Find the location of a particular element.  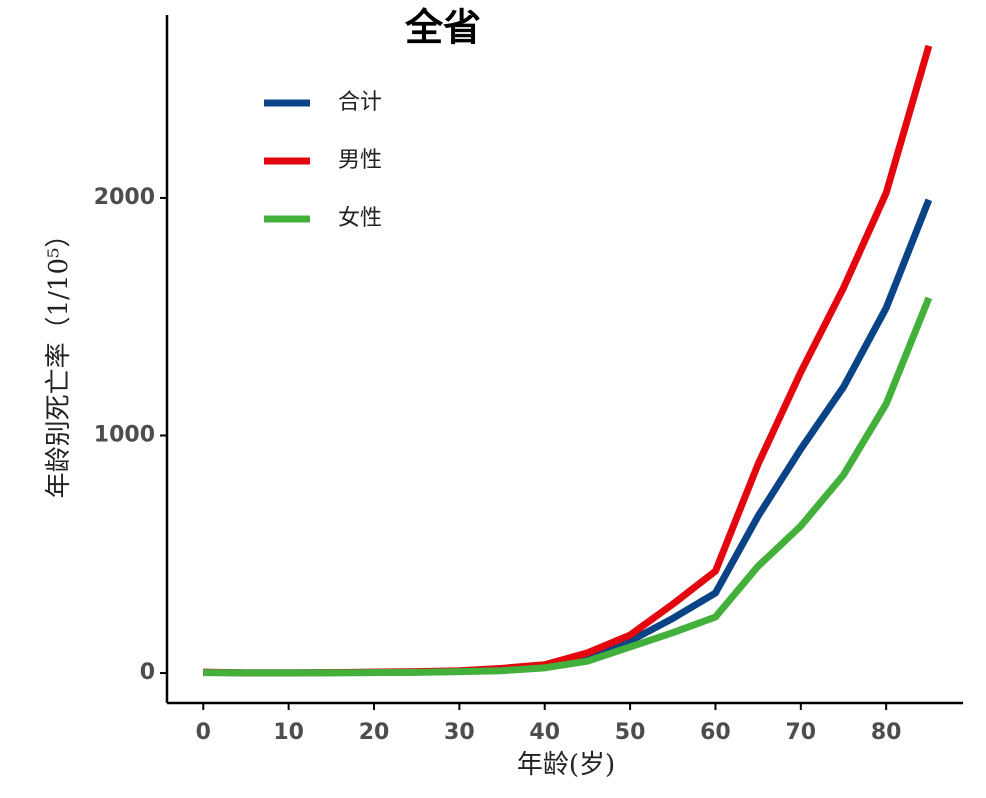

y-axis-label: 年龄别死亡率（1/10⁵） is located at coordinates (59, 360).